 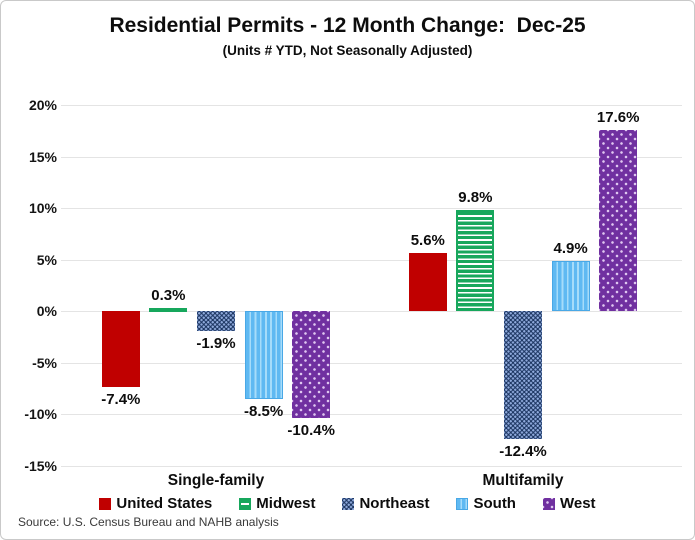 What do you see at coordinates (105, 503) in the screenshot?
I see `legend-swatch-united-states-icon` at bounding box center [105, 503].